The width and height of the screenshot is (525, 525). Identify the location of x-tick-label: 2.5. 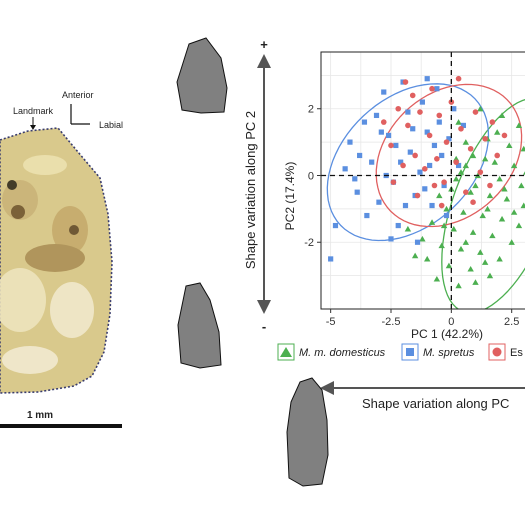
(511, 322).